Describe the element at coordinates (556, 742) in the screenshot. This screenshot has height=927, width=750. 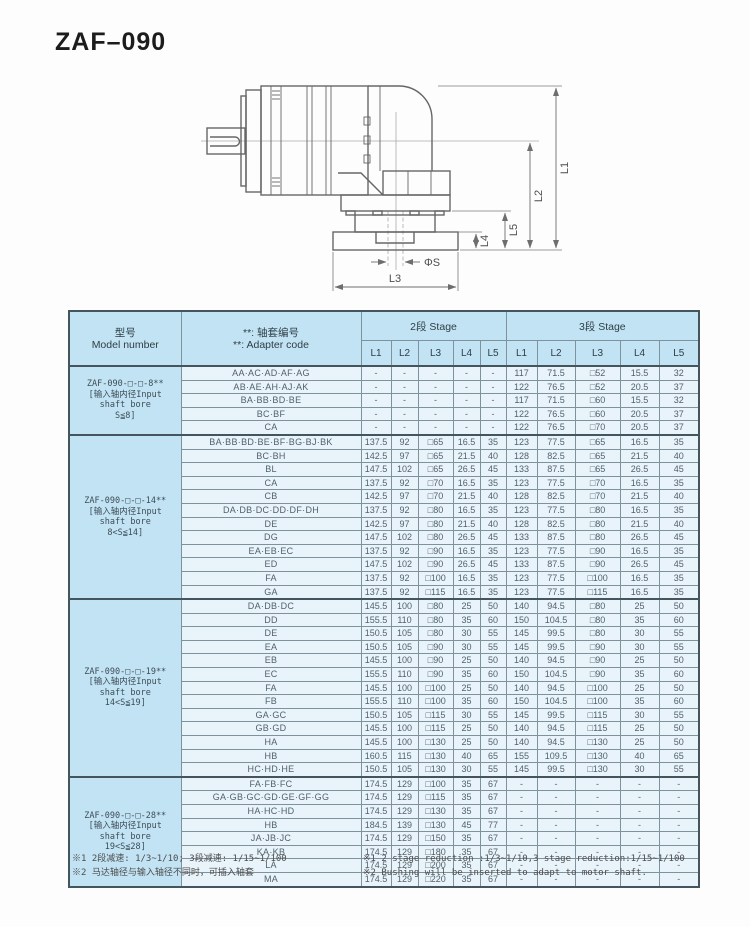
I see `value-cell: 94.5` at that location.